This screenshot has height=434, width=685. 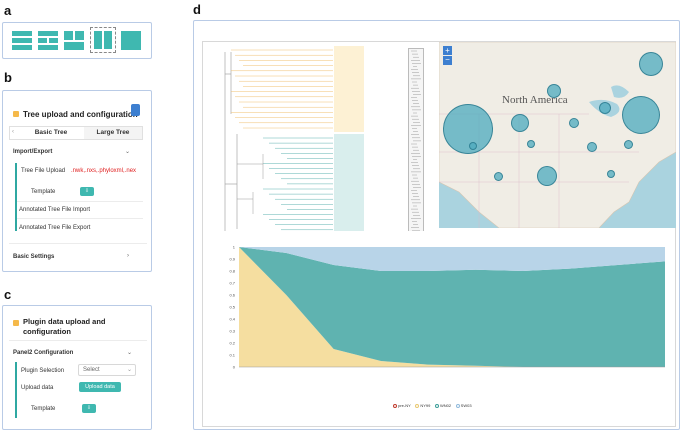 I want to click on minimap-lines, so click(x=416, y=142).